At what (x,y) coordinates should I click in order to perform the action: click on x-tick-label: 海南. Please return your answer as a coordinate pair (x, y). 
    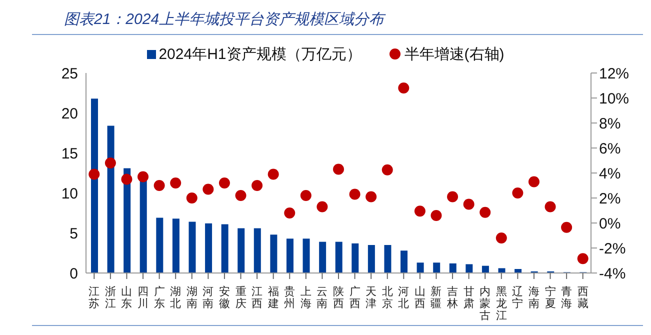
    Looking at the image, I should click on (534, 298).